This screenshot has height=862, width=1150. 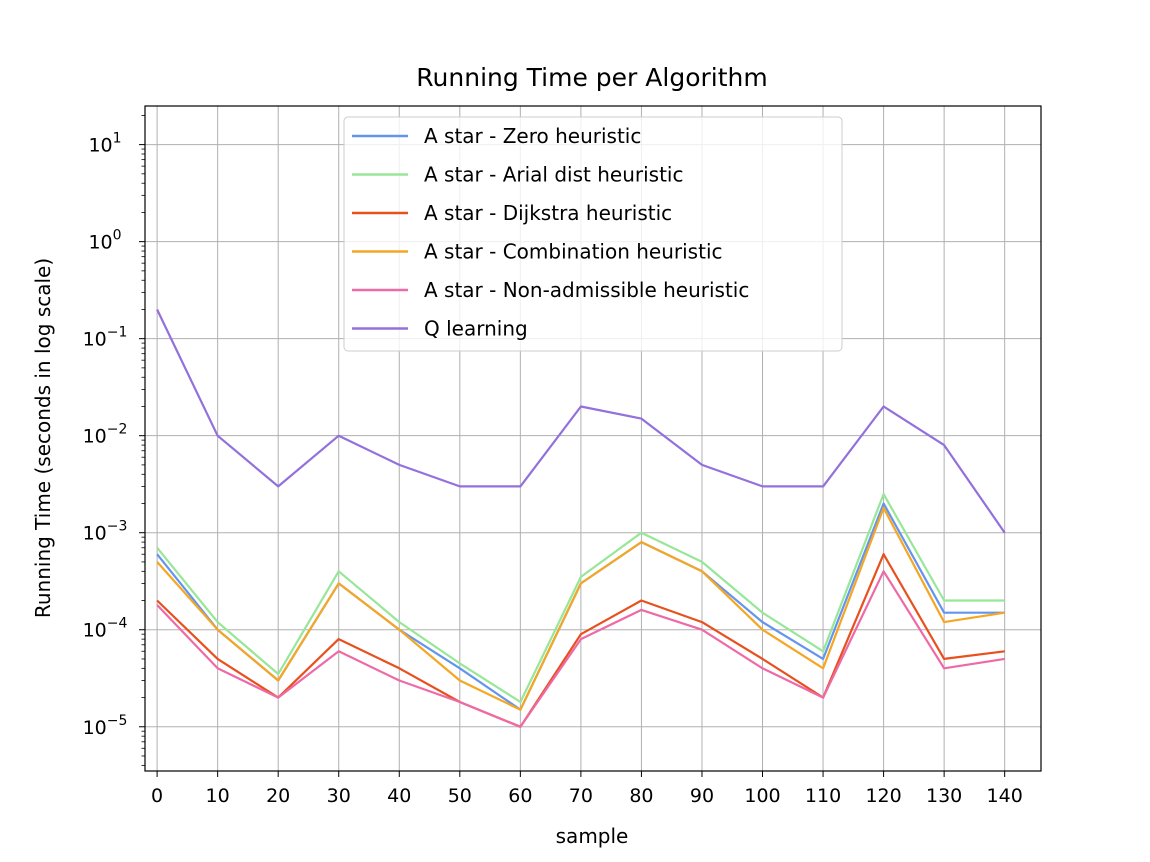 I want to click on x-axis-label: sample, so click(x=592, y=836).